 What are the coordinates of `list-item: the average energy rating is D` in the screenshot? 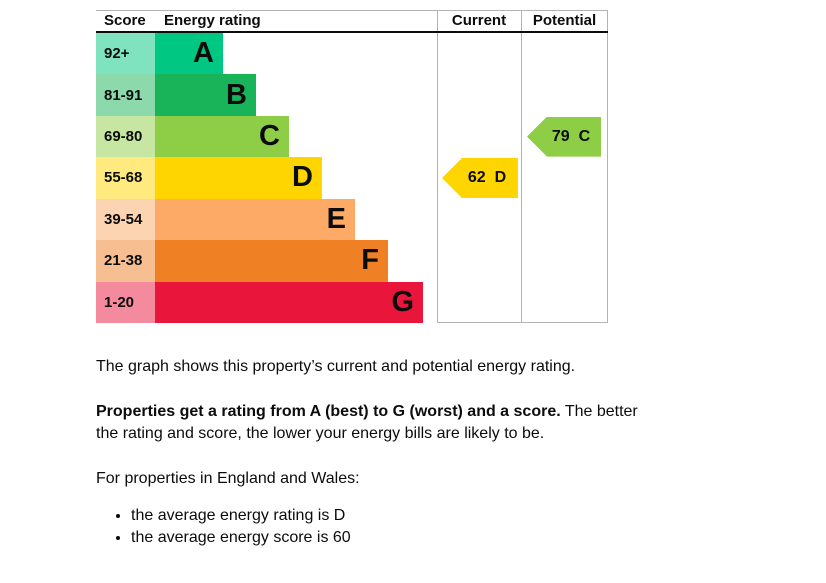 It's located at (393, 516).